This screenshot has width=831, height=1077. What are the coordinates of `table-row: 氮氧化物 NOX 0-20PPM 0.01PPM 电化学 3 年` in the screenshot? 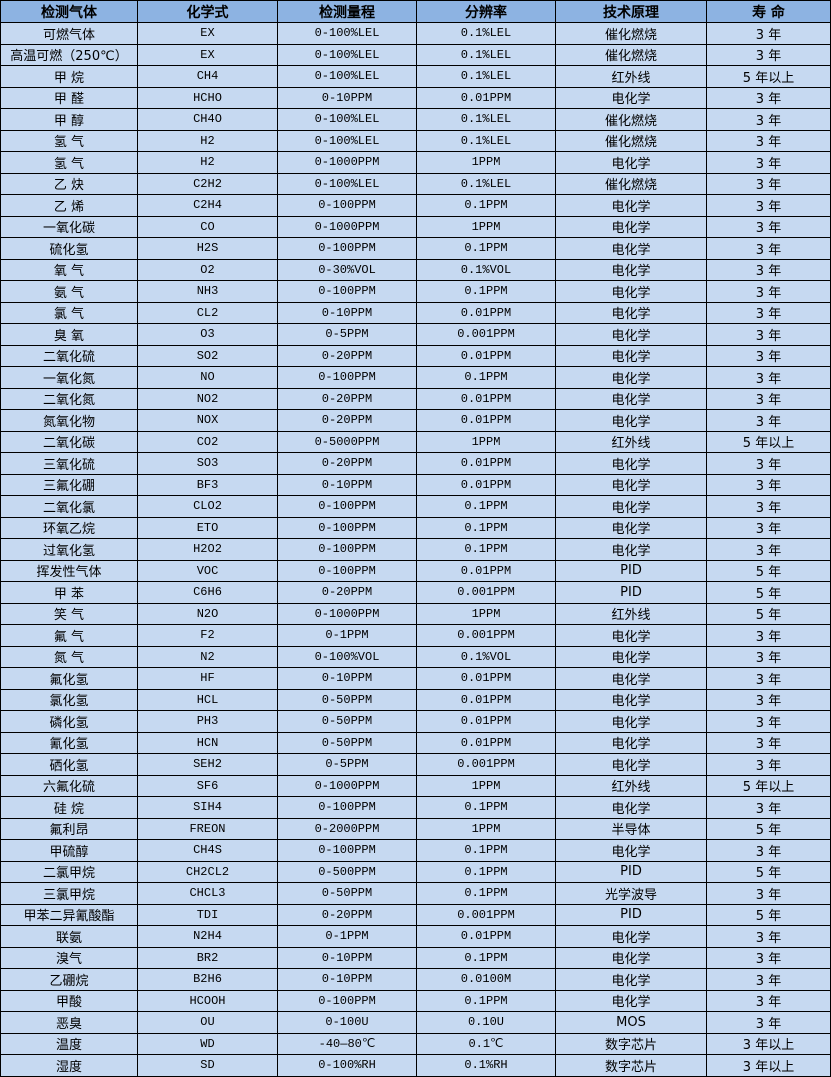 It's located at (415, 420).